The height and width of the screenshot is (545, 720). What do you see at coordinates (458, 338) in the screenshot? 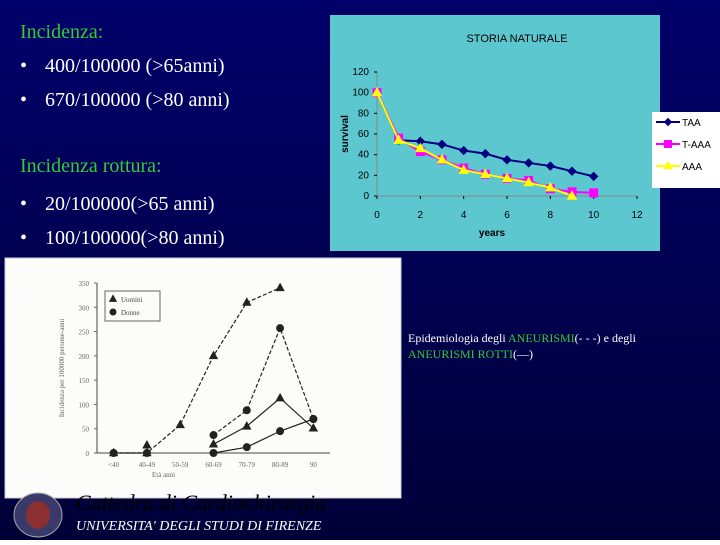
I see `caption-part: Epidemiologia degli` at bounding box center [458, 338].